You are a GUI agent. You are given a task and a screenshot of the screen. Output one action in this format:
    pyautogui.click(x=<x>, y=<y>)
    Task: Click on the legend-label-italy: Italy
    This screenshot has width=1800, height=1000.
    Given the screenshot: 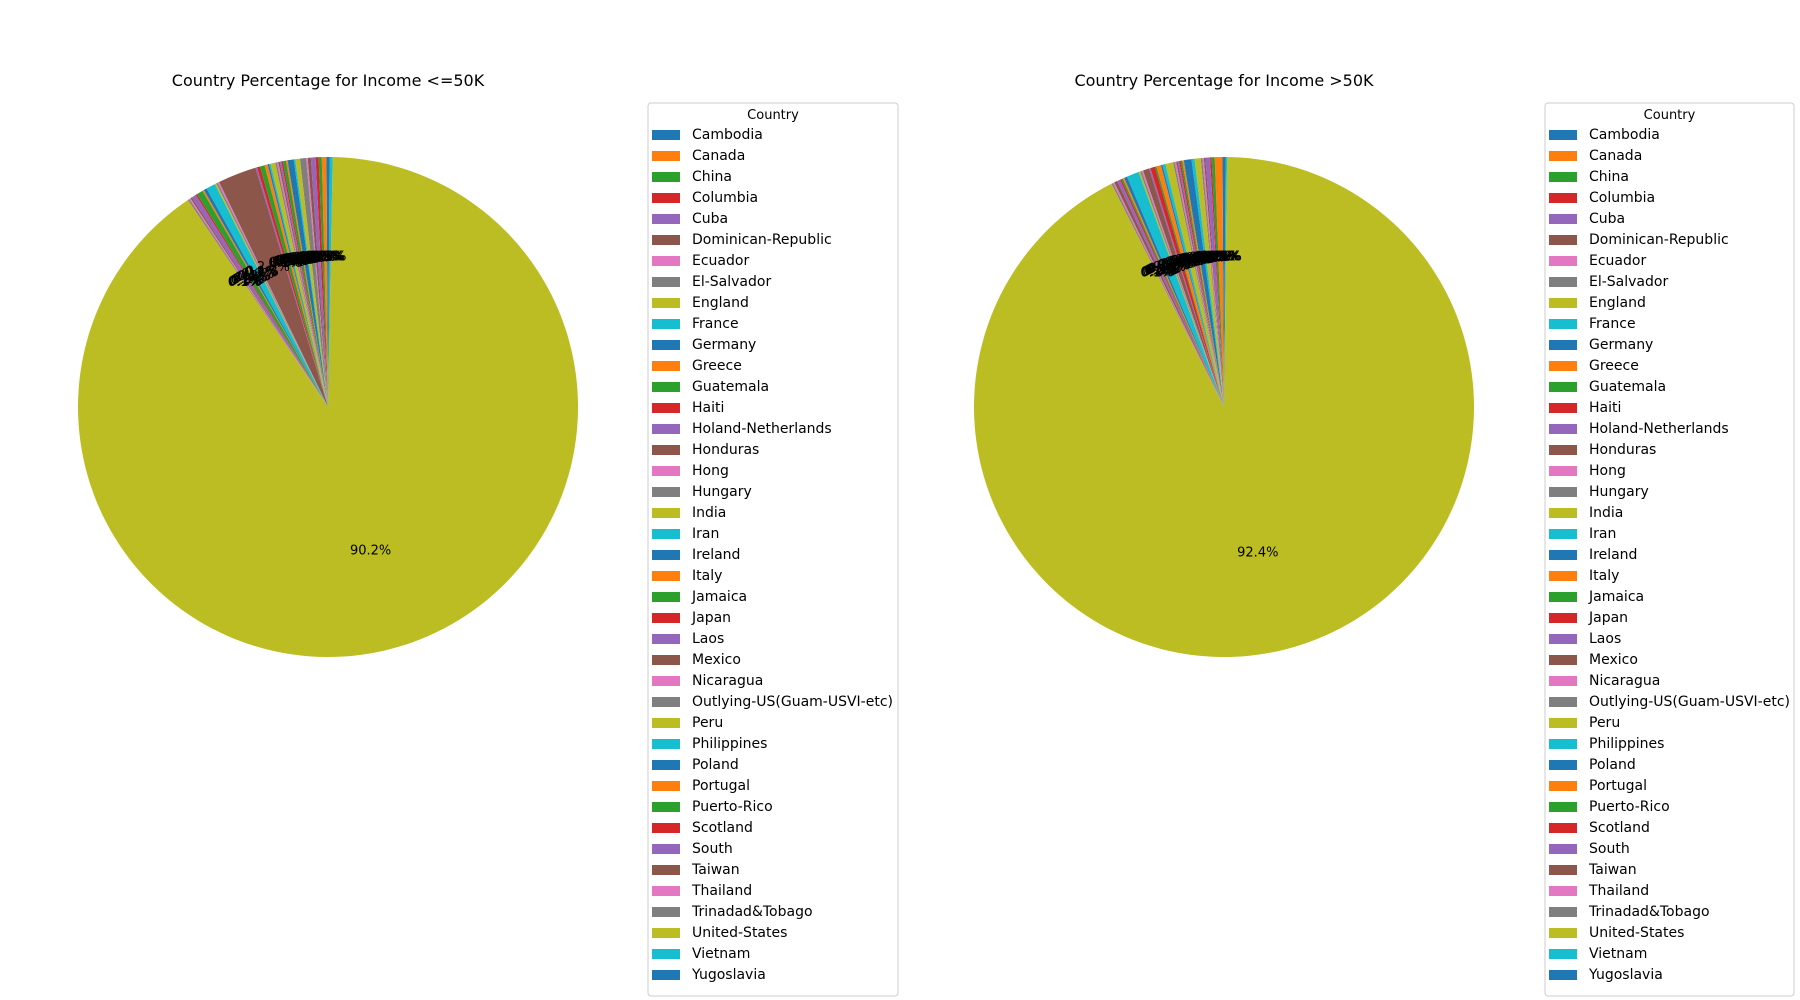 What is the action you would take?
    pyautogui.click(x=707, y=576)
    